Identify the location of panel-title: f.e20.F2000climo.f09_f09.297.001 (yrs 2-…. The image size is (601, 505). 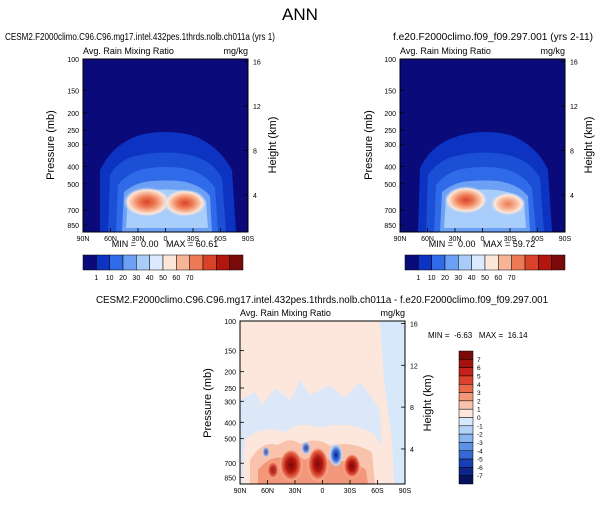
(493, 37).